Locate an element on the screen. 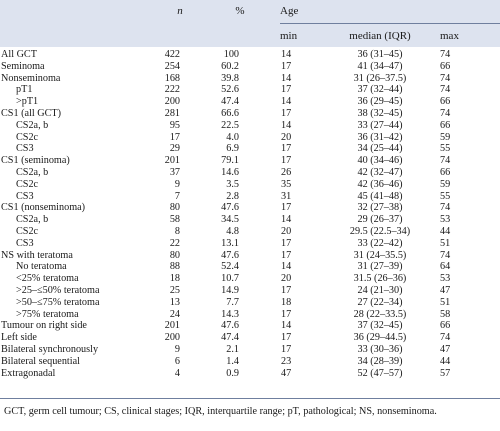 This screenshot has width=500, height=431. cell-percent: 47.6 is located at coordinates (230, 326).